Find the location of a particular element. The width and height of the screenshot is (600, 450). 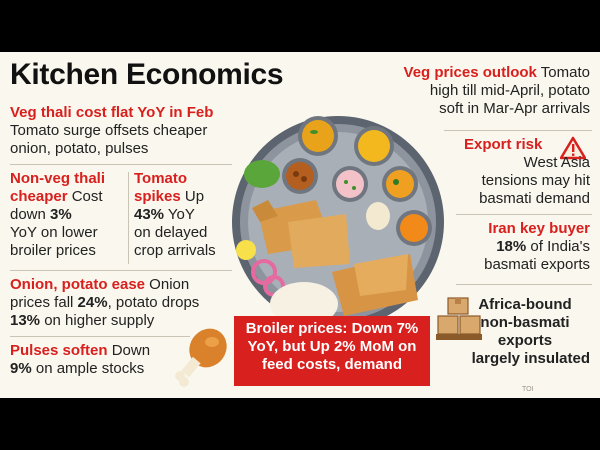

non-veg-pct: 3% is located at coordinates (61, 214).